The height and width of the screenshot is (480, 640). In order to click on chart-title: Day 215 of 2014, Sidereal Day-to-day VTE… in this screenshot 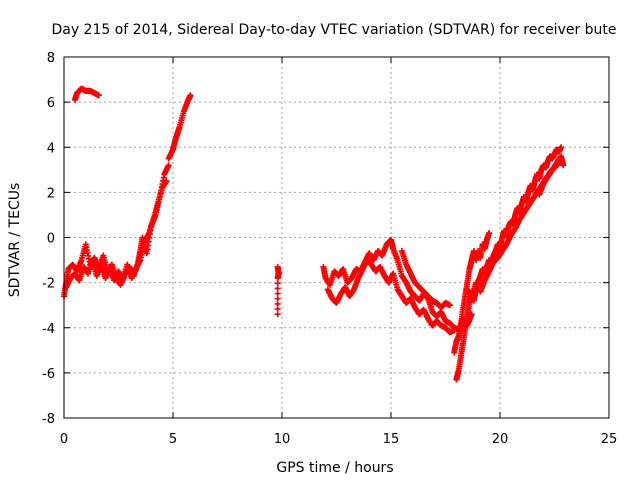, I will do `click(333, 30)`.